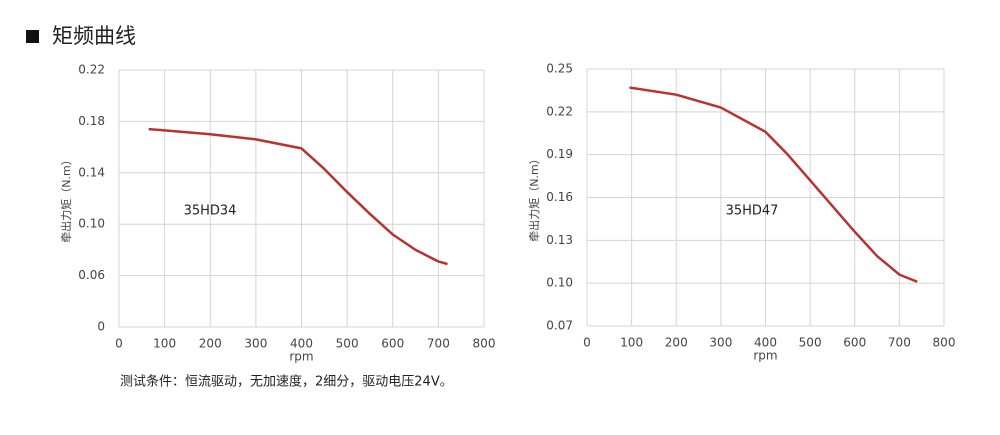 This screenshot has width=1000, height=435. What do you see at coordinates (559, 69) in the screenshot?
I see `y-tick-label: 0.25` at bounding box center [559, 69].